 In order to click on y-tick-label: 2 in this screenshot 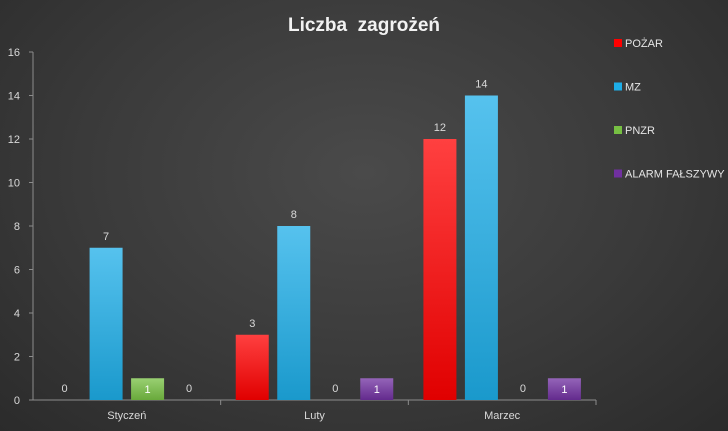, I will do `click(17, 358)`.